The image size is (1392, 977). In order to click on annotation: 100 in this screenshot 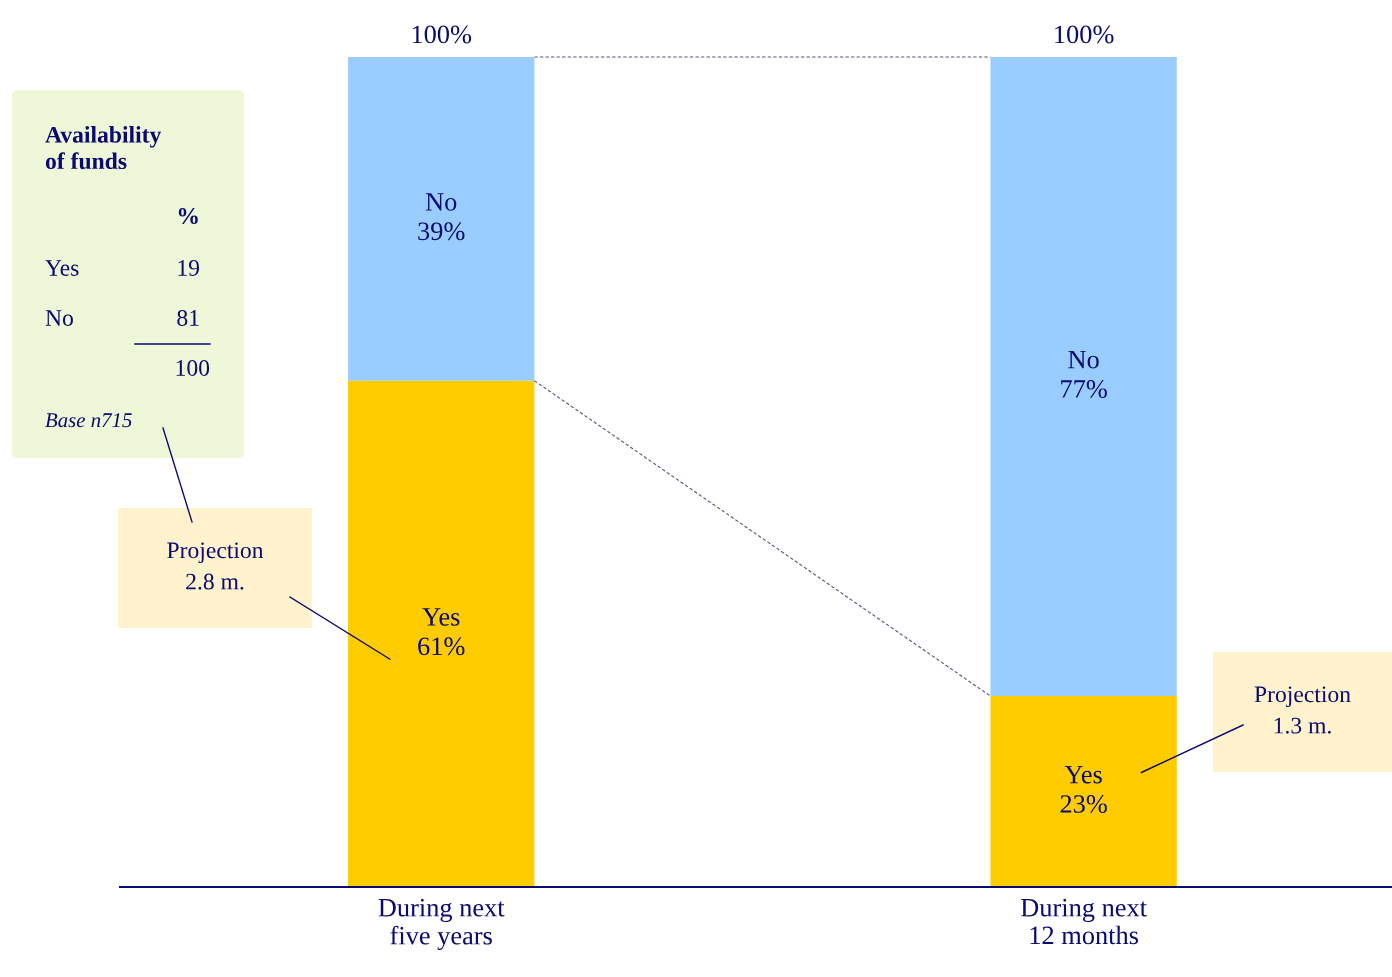, I will do `click(193, 367)`.